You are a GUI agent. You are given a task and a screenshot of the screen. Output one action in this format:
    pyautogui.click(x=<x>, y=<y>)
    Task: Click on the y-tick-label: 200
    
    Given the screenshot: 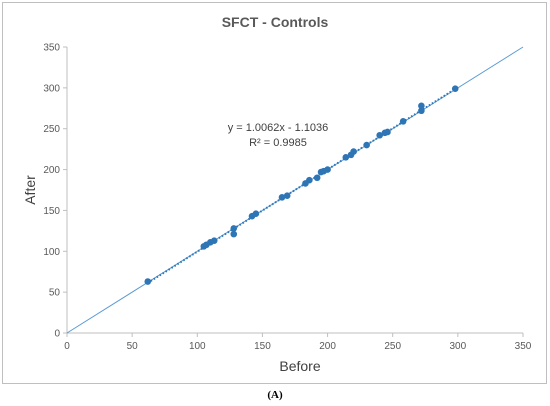 What is the action you would take?
    pyautogui.click(x=51, y=170)
    